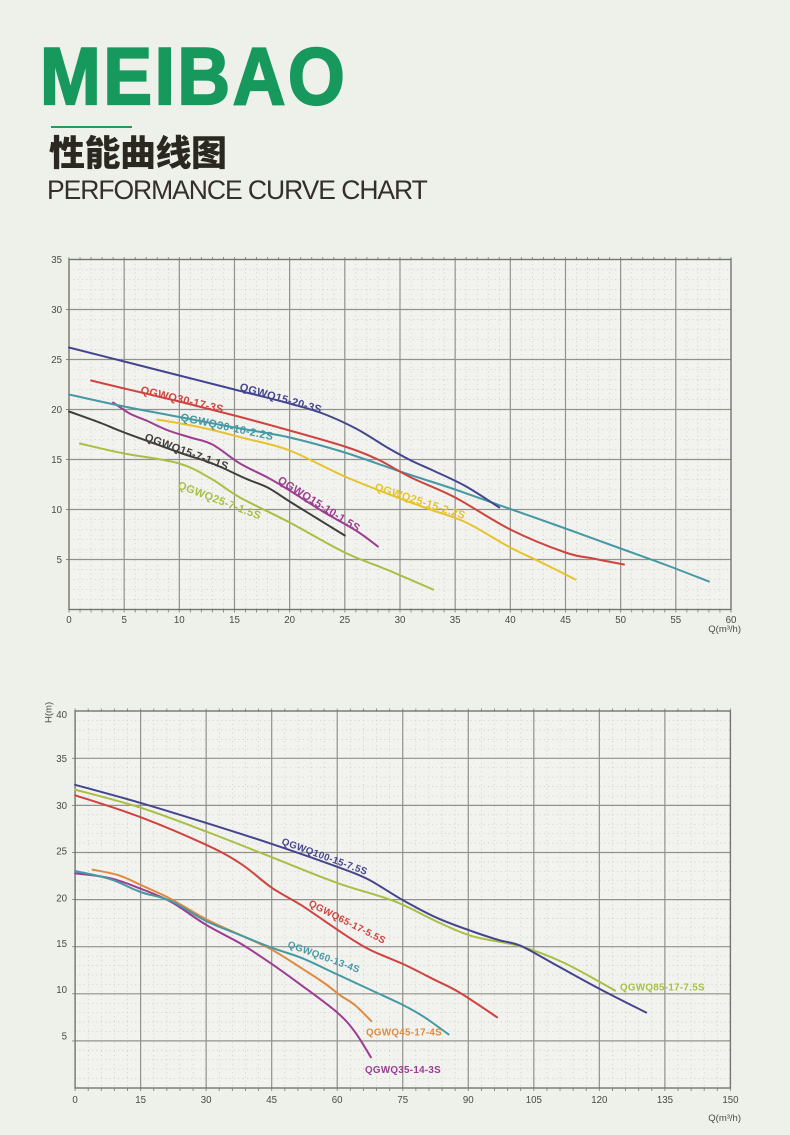 The image size is (790, 1135). What do you see at coordinates (599, 1100) in the screenshot?
I see `svg-text: 120` at bounding box center [599, 1100].